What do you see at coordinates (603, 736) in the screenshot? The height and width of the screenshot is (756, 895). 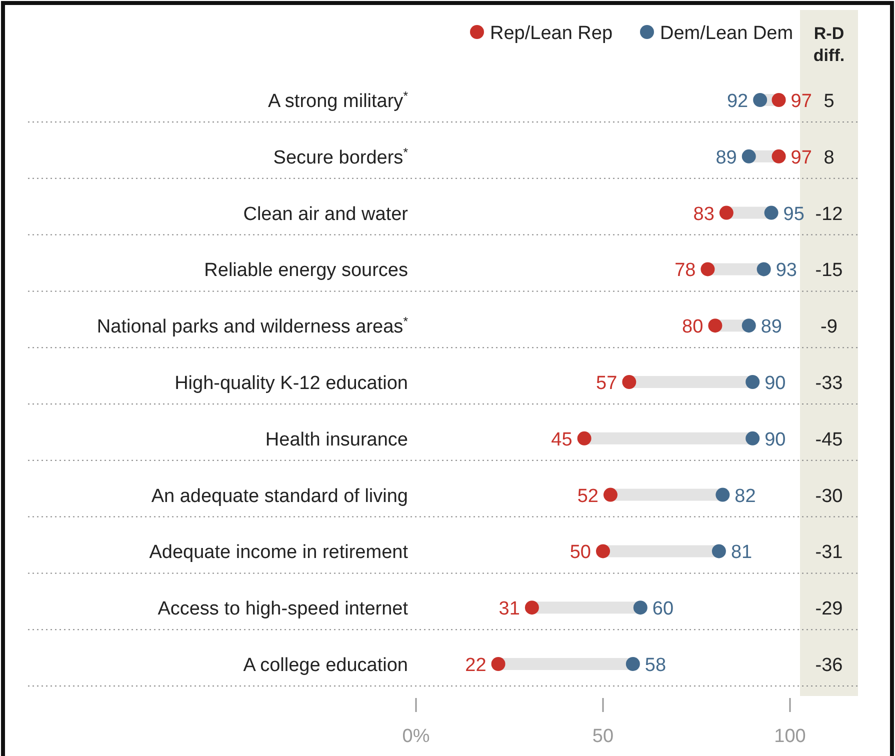 I see `x-tick-label: 50` at bounding box center [603, 736].